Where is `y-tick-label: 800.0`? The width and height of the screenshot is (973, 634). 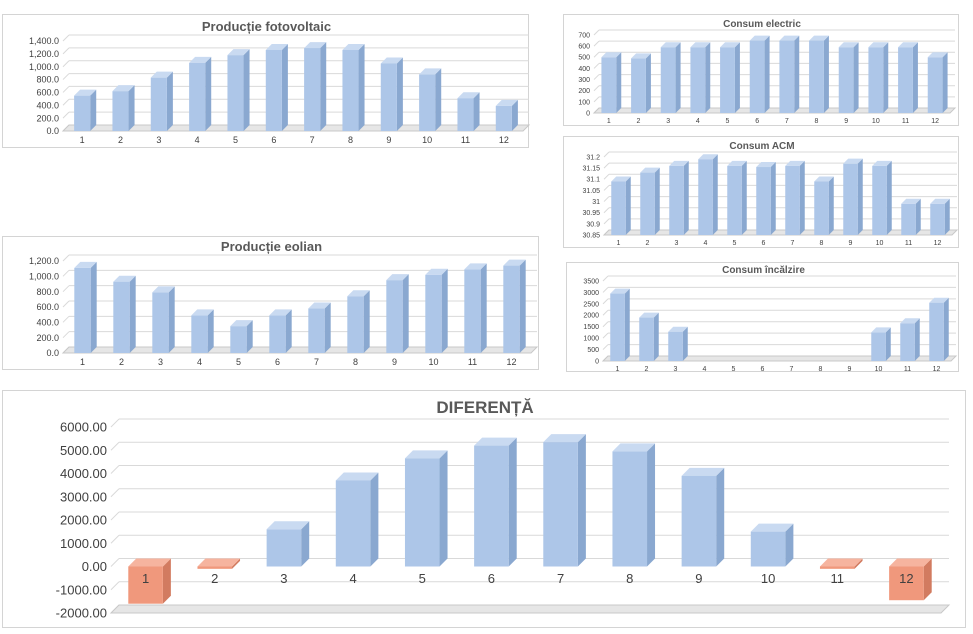 y-tick-label: 800.0 is located at coordinates (47, 292).